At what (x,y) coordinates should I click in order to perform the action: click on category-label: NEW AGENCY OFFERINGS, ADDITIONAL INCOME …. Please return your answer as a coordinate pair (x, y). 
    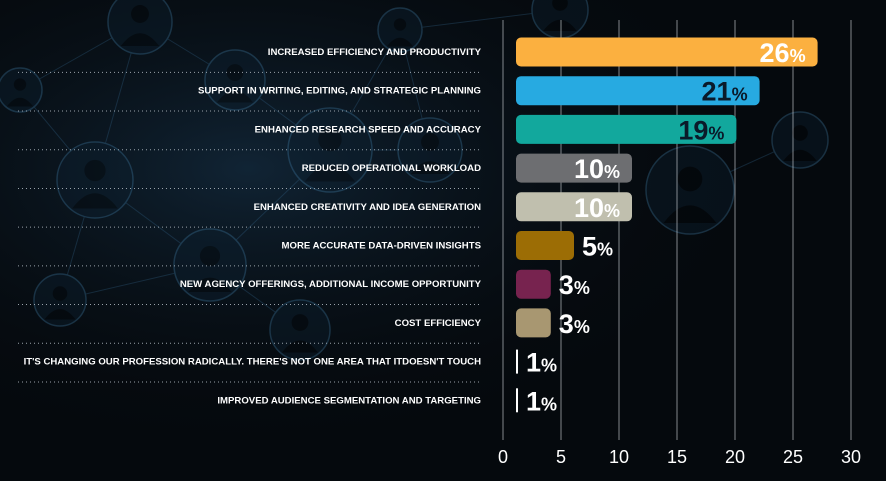
    Looking at the image, I should click on (331, 284).